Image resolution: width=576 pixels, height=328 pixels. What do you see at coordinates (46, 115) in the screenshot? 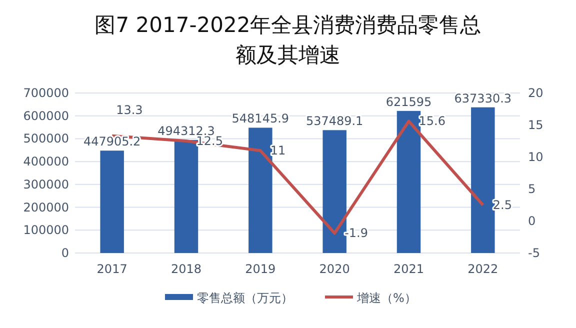
I see `y-tick-label: 600000` at bounding box center [46, 115].